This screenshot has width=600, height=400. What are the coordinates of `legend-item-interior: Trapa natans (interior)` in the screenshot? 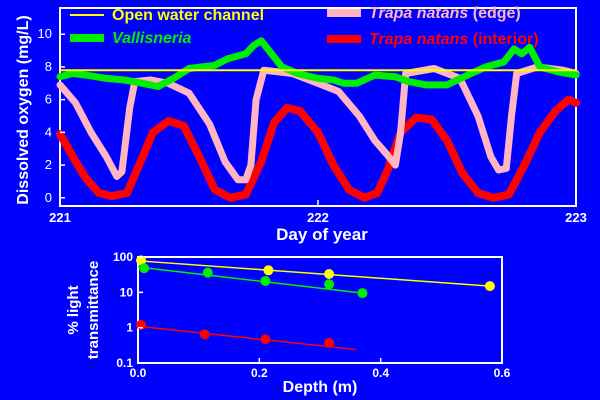 It's located at (433, 39).